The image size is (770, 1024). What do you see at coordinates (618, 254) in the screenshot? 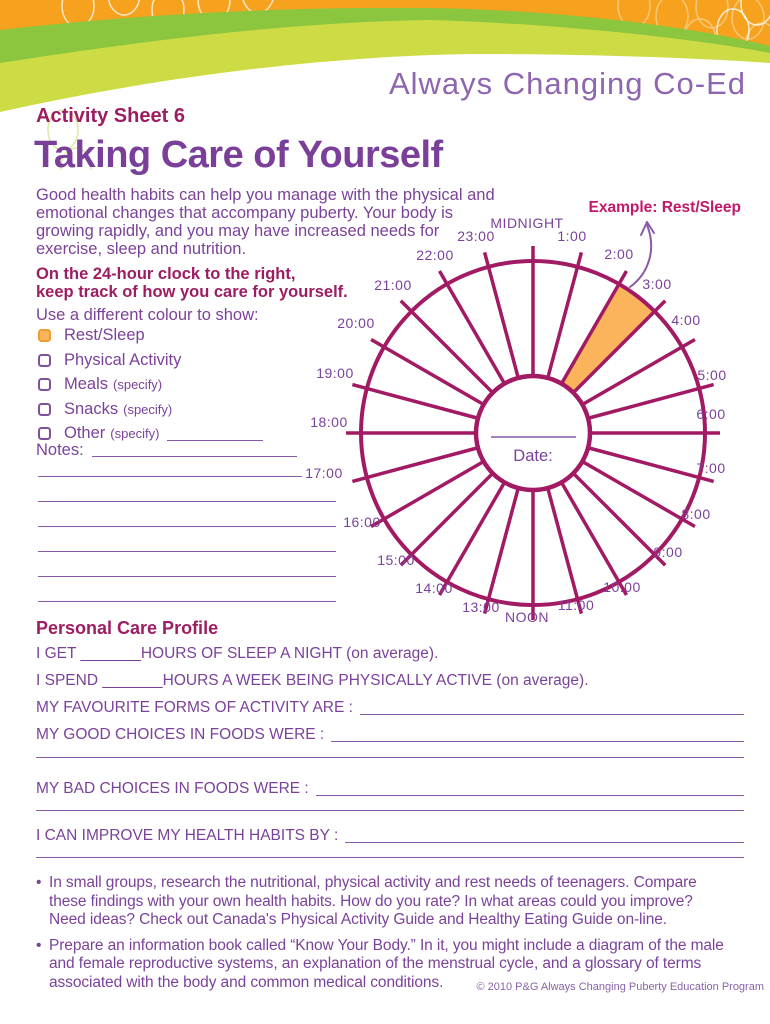
I see `clock-hour-label: 2:00` at bounding box center [618, 254].